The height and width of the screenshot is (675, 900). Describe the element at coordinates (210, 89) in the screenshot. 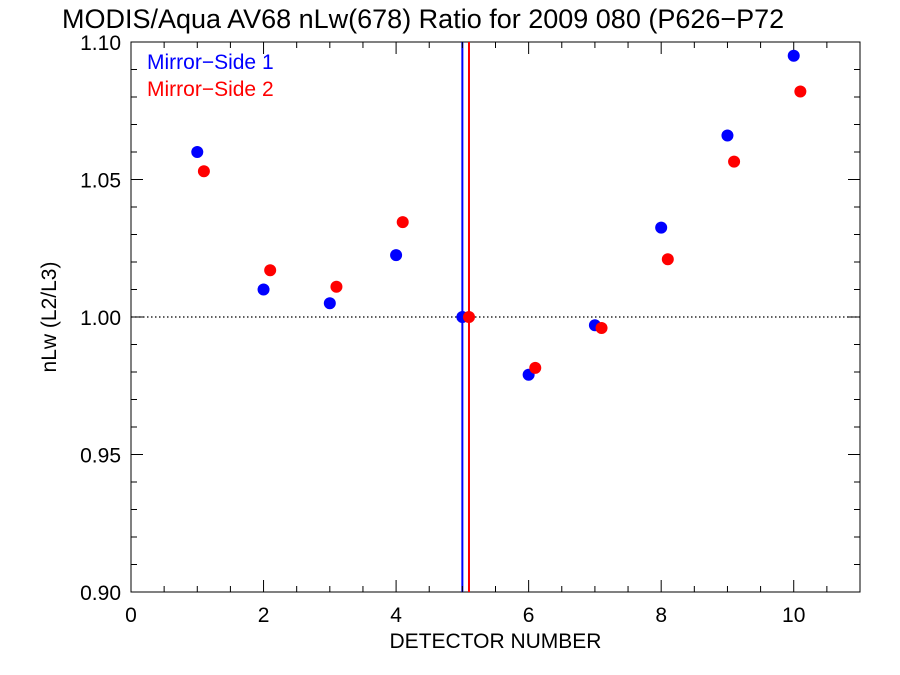

I see `legend-entry-mirror-side-2: Mirror−Side 2` at that location.